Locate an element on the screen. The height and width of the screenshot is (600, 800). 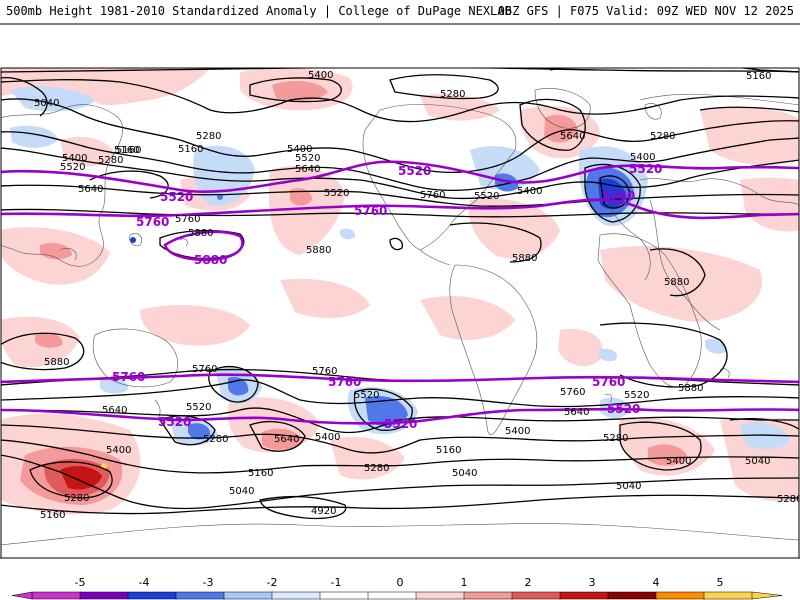
colorbar-tick-label: -1 is located at coordinates (336, 582).